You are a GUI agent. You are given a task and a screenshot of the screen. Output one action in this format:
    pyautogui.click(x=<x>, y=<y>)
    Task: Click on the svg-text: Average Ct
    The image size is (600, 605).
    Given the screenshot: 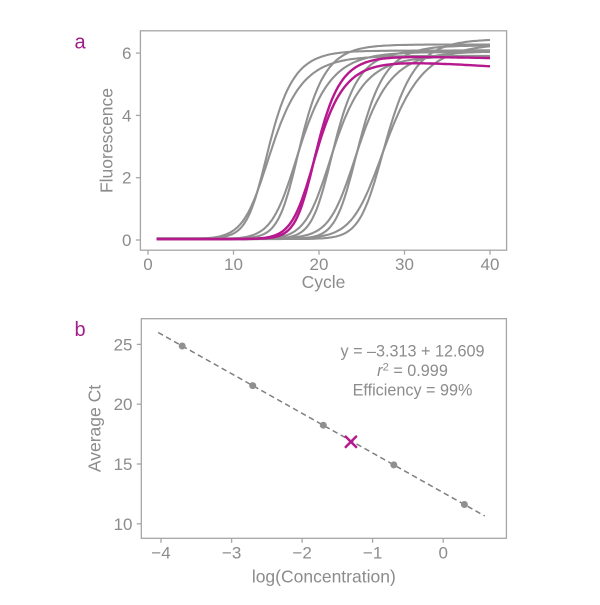 What is the action you would take?
    pyautogui.click(x=95, y=428)
    